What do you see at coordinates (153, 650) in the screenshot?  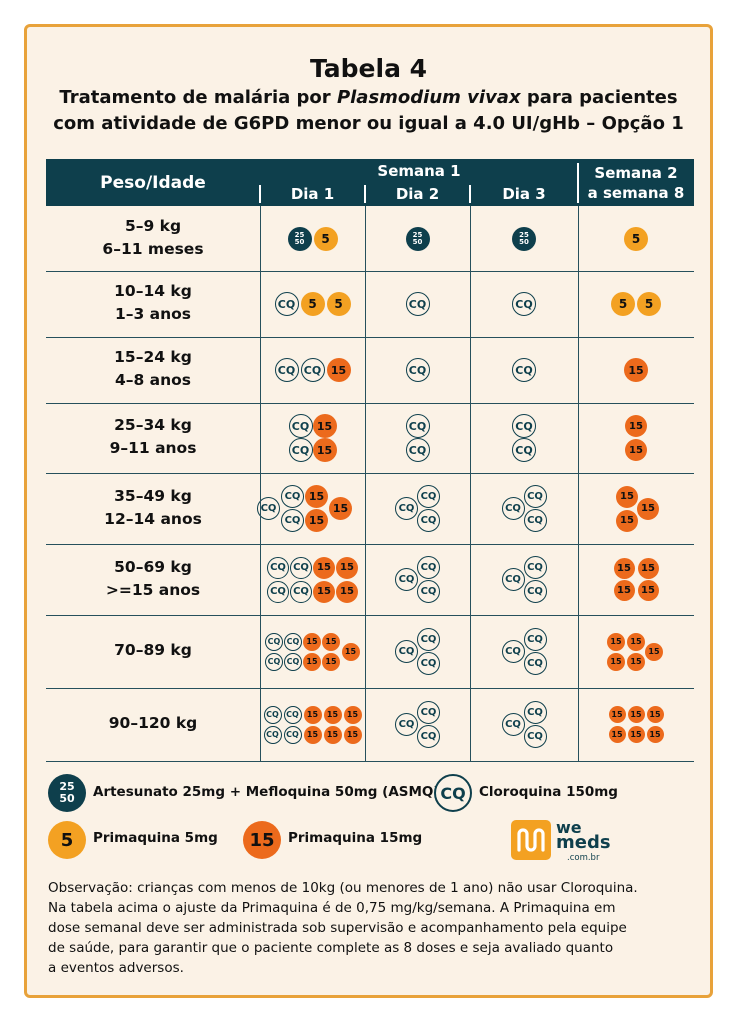 I see `weight-range: 70–89 kg` at bounding box center [153, 650].